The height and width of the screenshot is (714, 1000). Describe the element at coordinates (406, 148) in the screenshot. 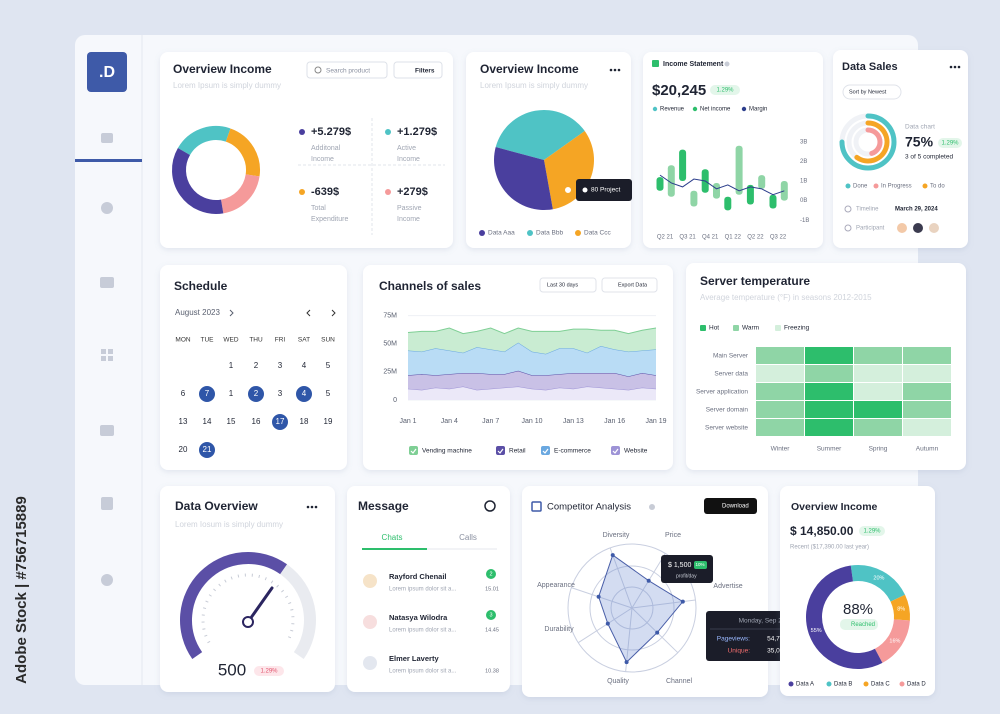

I see `stat-label: Active` at that location.